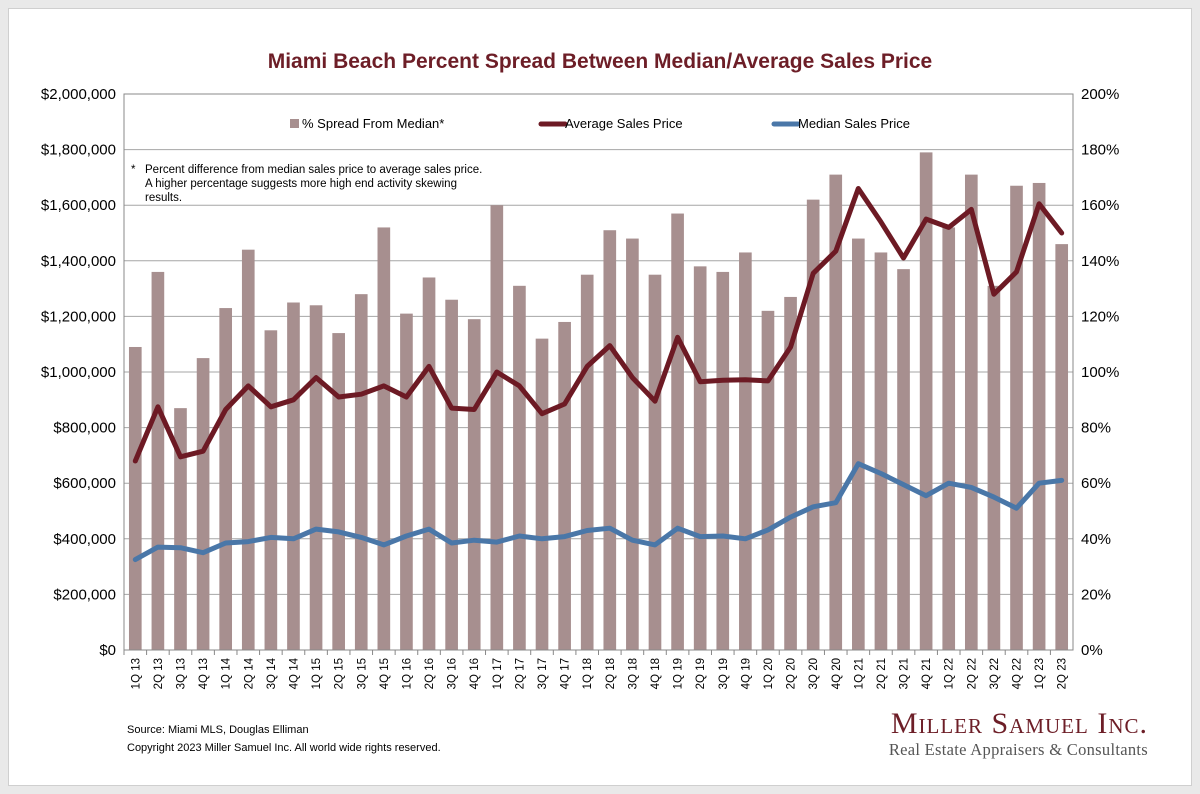  Describe the element at coordinates (566, 673) in the screenshot. I see `x-tick-label: 4Q 17` at that location.